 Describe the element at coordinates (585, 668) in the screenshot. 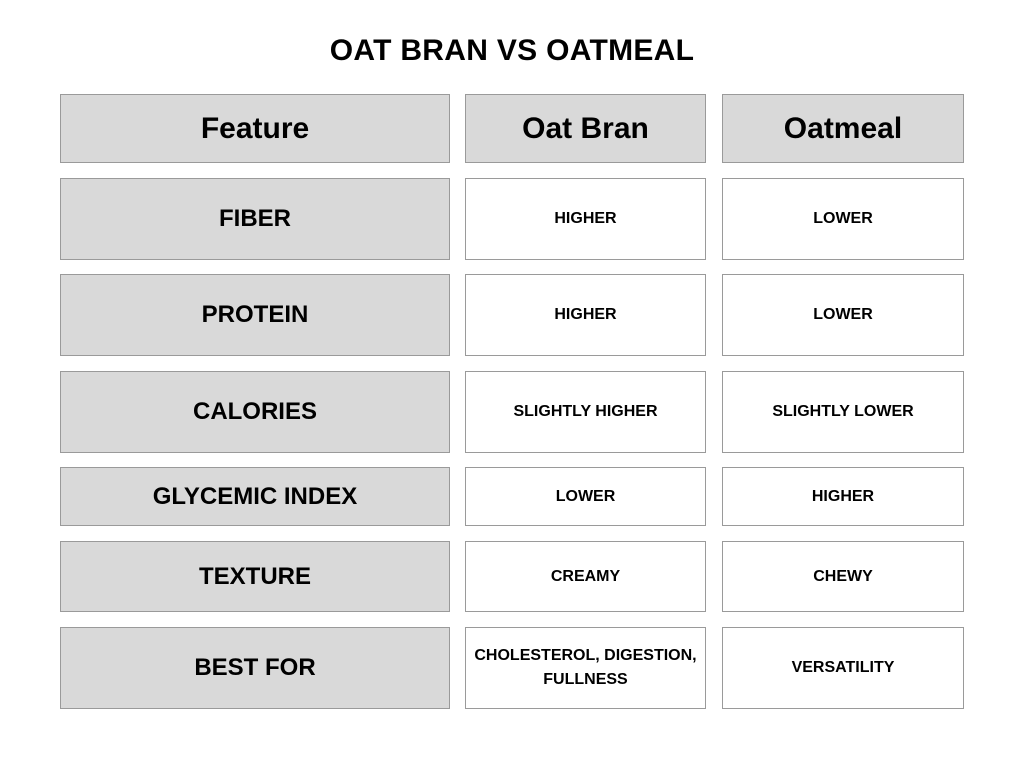

I see `oat-bran-cell-best-for: CHOLESTEROL, DIGESTION, FULLNESS` at that location.